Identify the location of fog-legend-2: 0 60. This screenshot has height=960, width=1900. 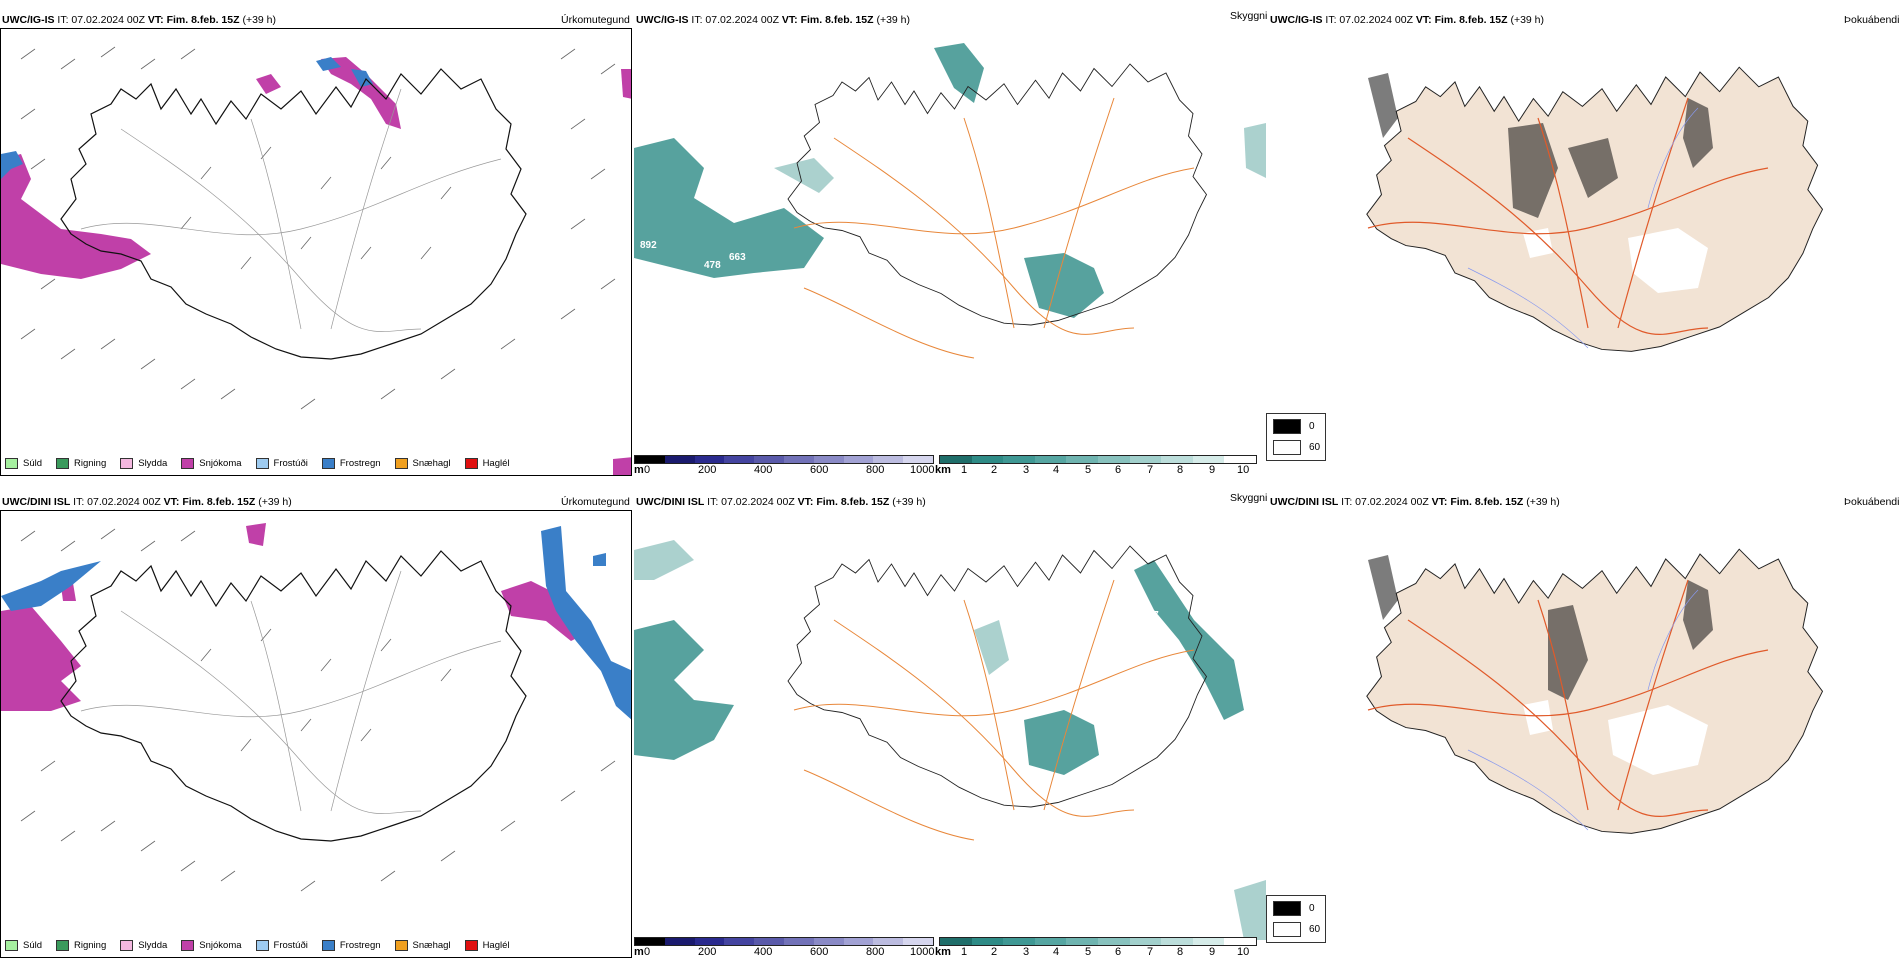
(1296, 919).